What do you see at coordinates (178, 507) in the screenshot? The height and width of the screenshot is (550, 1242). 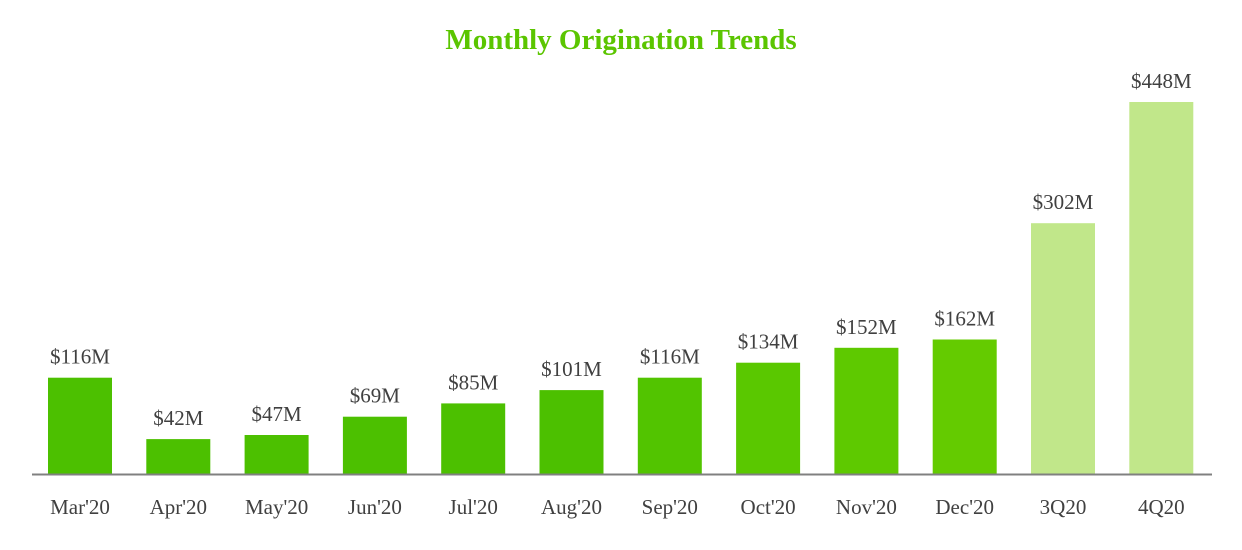 I see `x-tick-label: Apr'20` at bounding box center [178, 507].